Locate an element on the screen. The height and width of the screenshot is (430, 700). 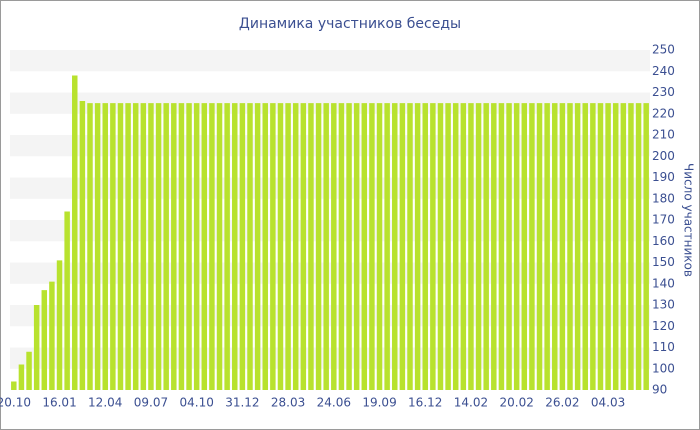
x-tick-label: 31.12 is located at coordinates (242, 403).